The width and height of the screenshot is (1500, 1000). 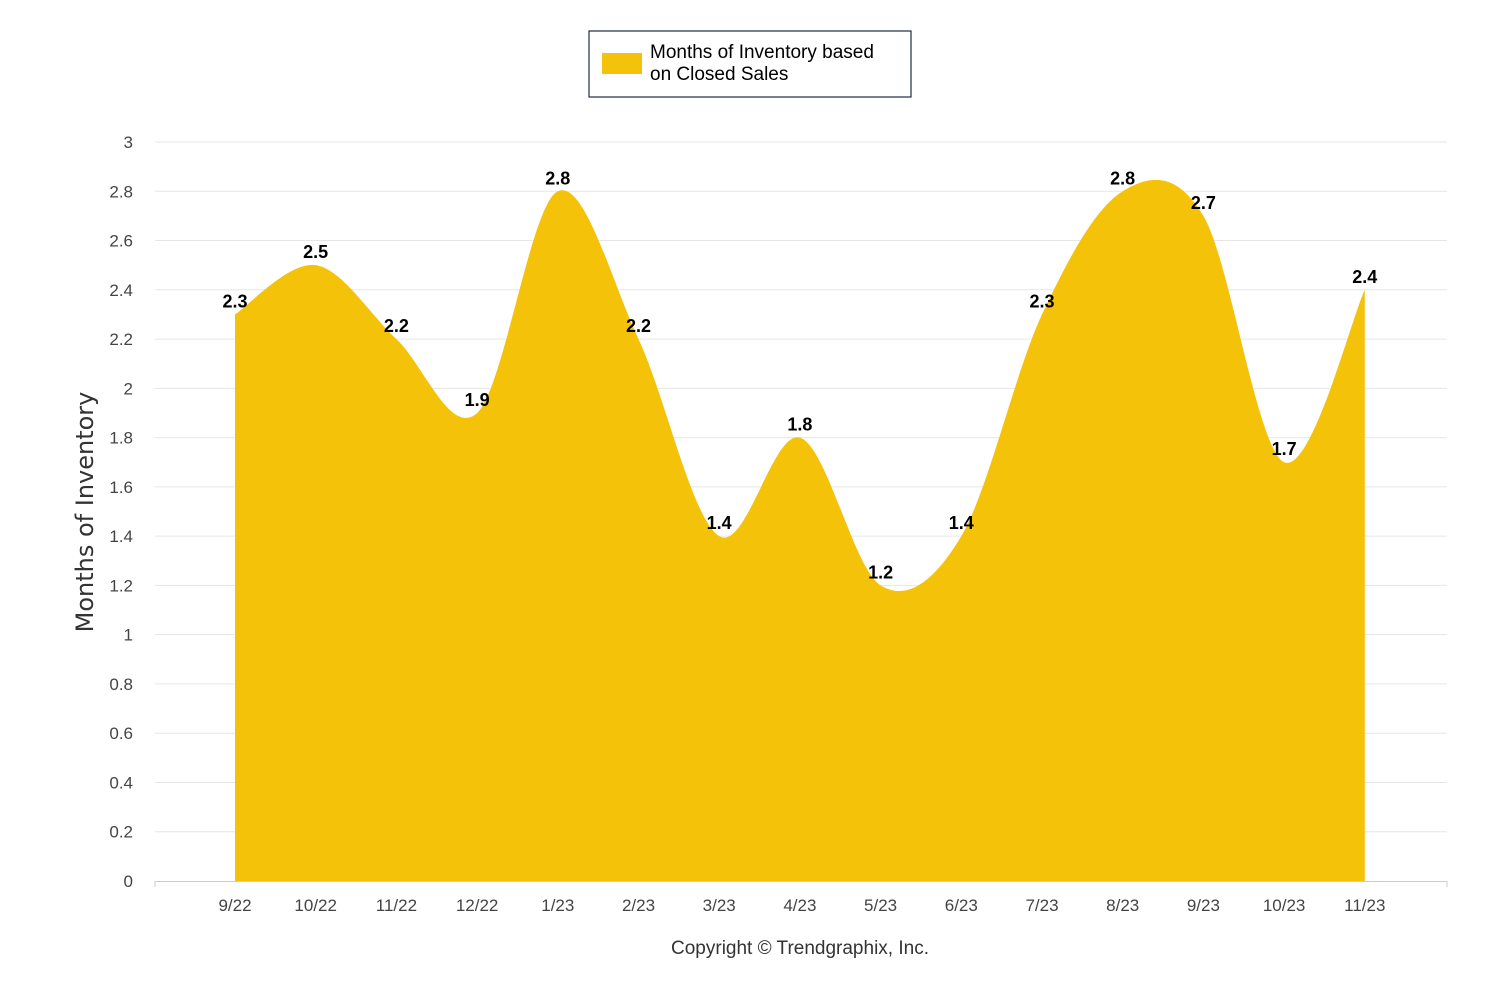 What do you see at coordinates (121, 733) in the screenshot?
I see `y-tick-label: 0.6` at bounding box center [121, 733].